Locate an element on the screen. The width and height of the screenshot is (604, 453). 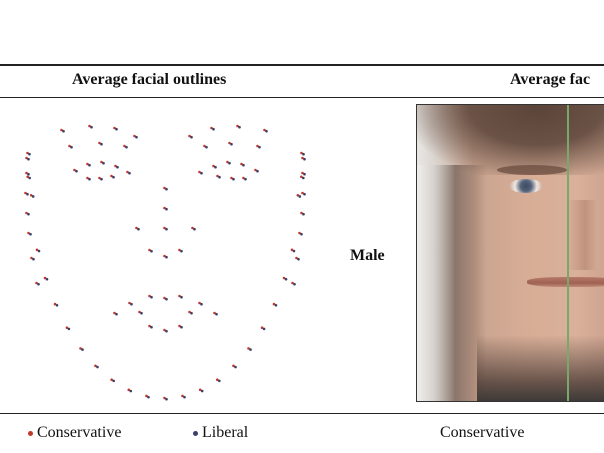
photo-eyebrow is located at coordinates (532, 170).